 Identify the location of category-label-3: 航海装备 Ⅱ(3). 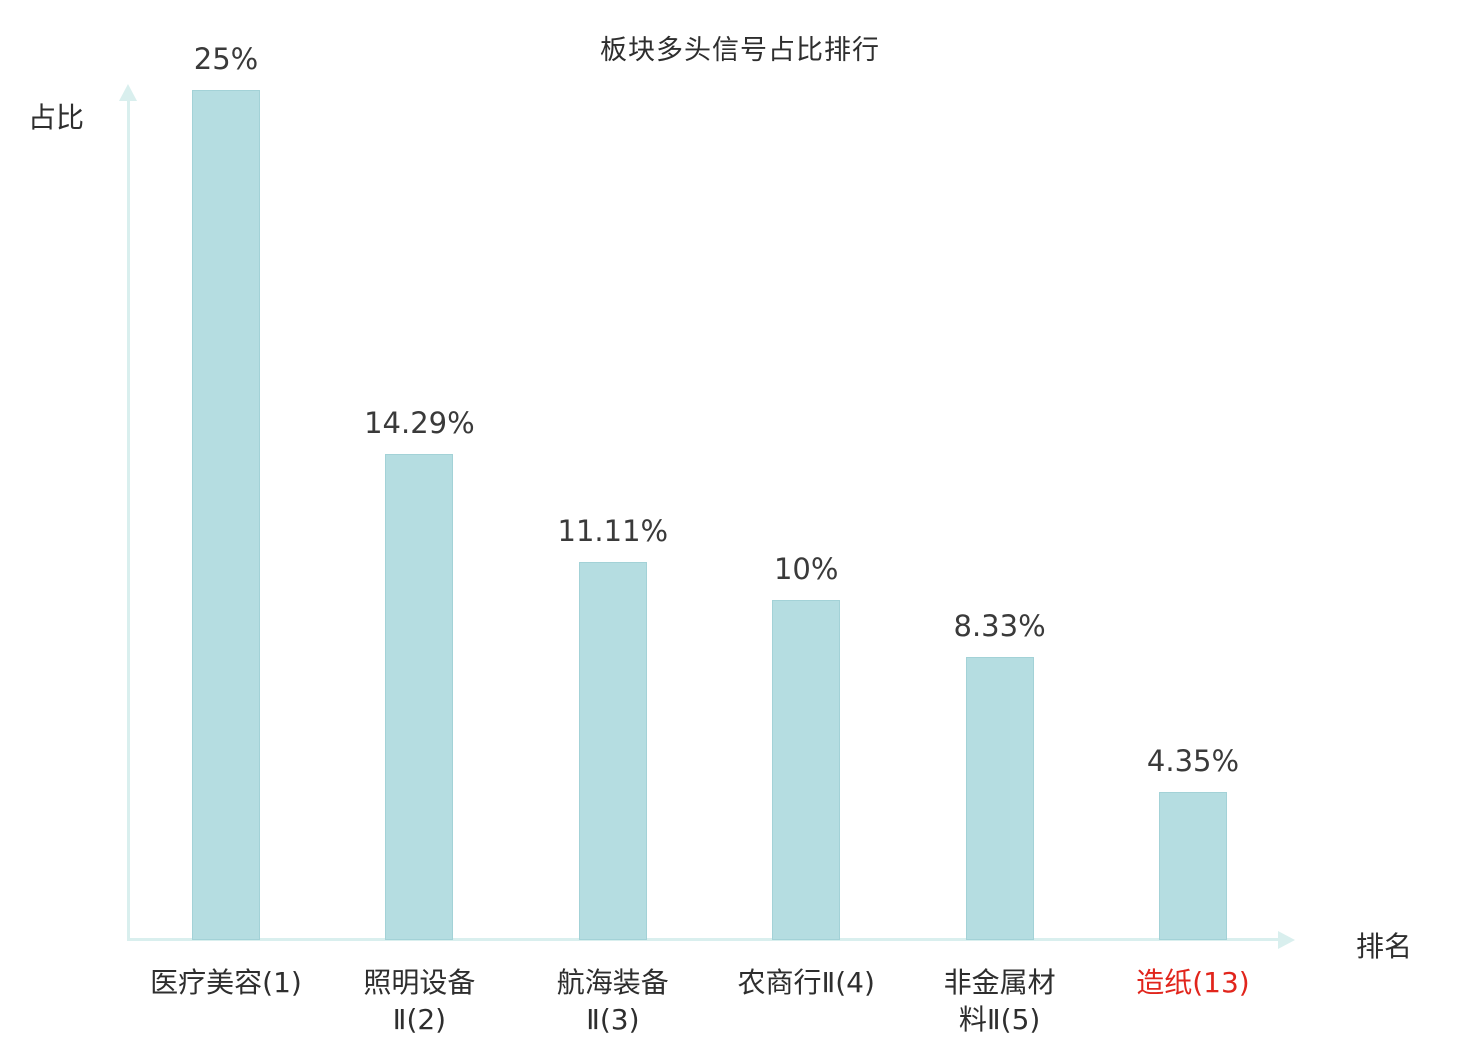
(612, 1001).